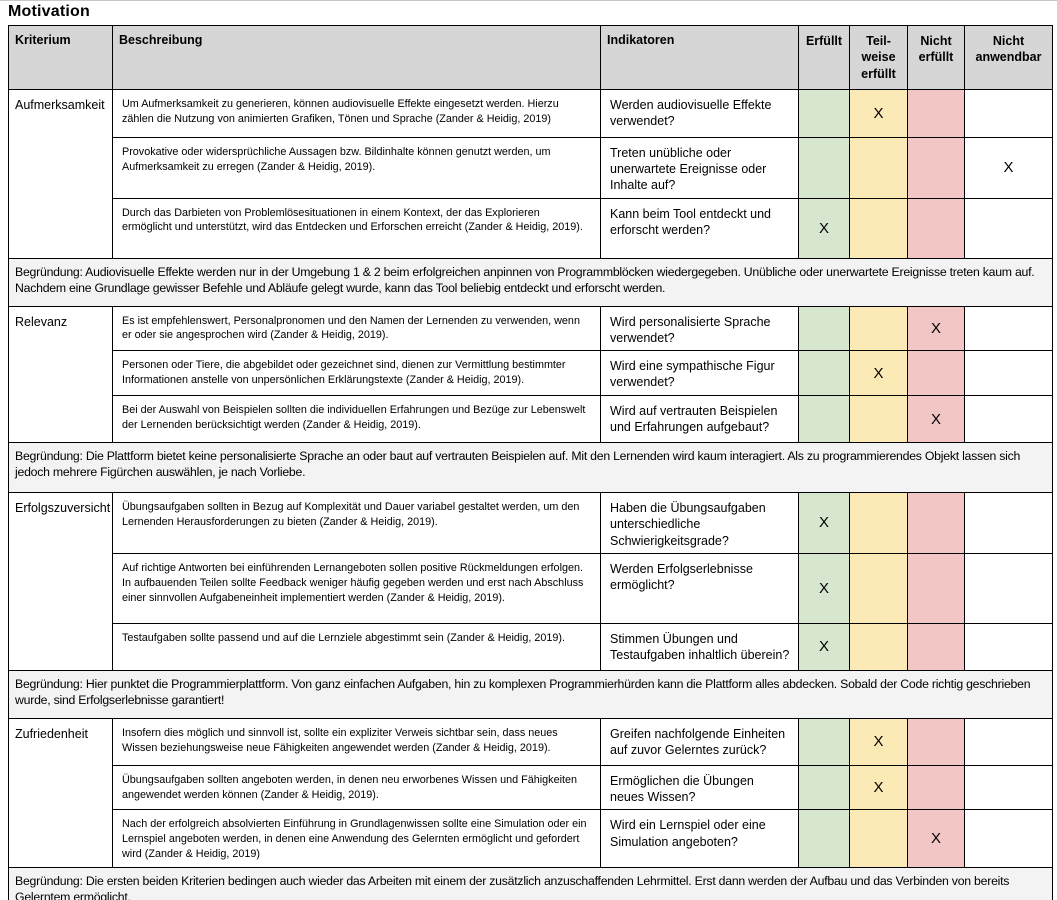 The width and height of the screenshot is (1057, 900). Describe the element at coordinates (699, 373) in the screenshot. I see `indikator-cell: Wird eine sympathische Figur verwendet?` at that location.